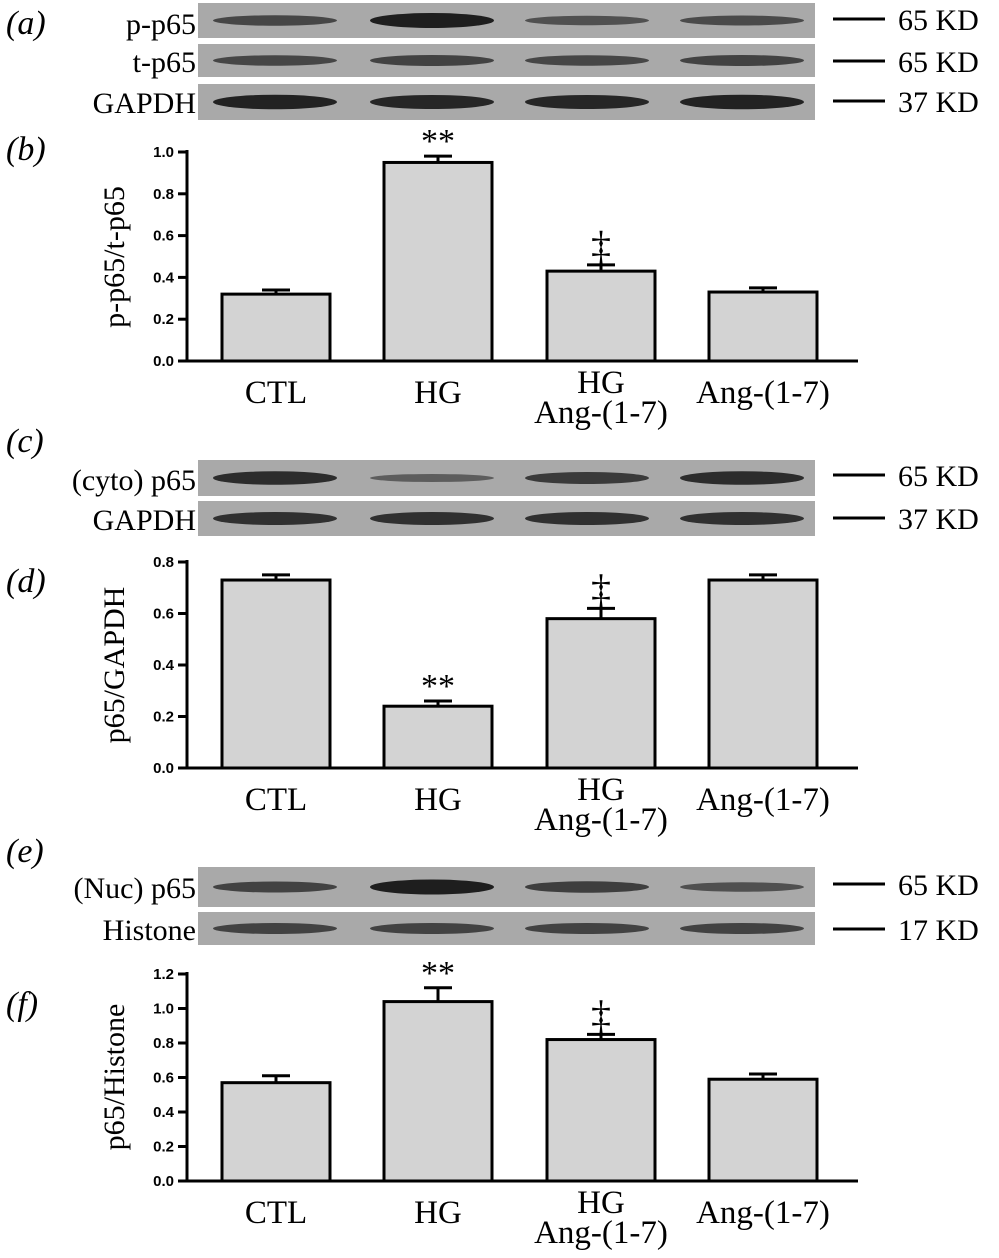 The height and width of the screenshot is (1258, 999). I want to click on panel-label-c: (c), so click(25, 441).